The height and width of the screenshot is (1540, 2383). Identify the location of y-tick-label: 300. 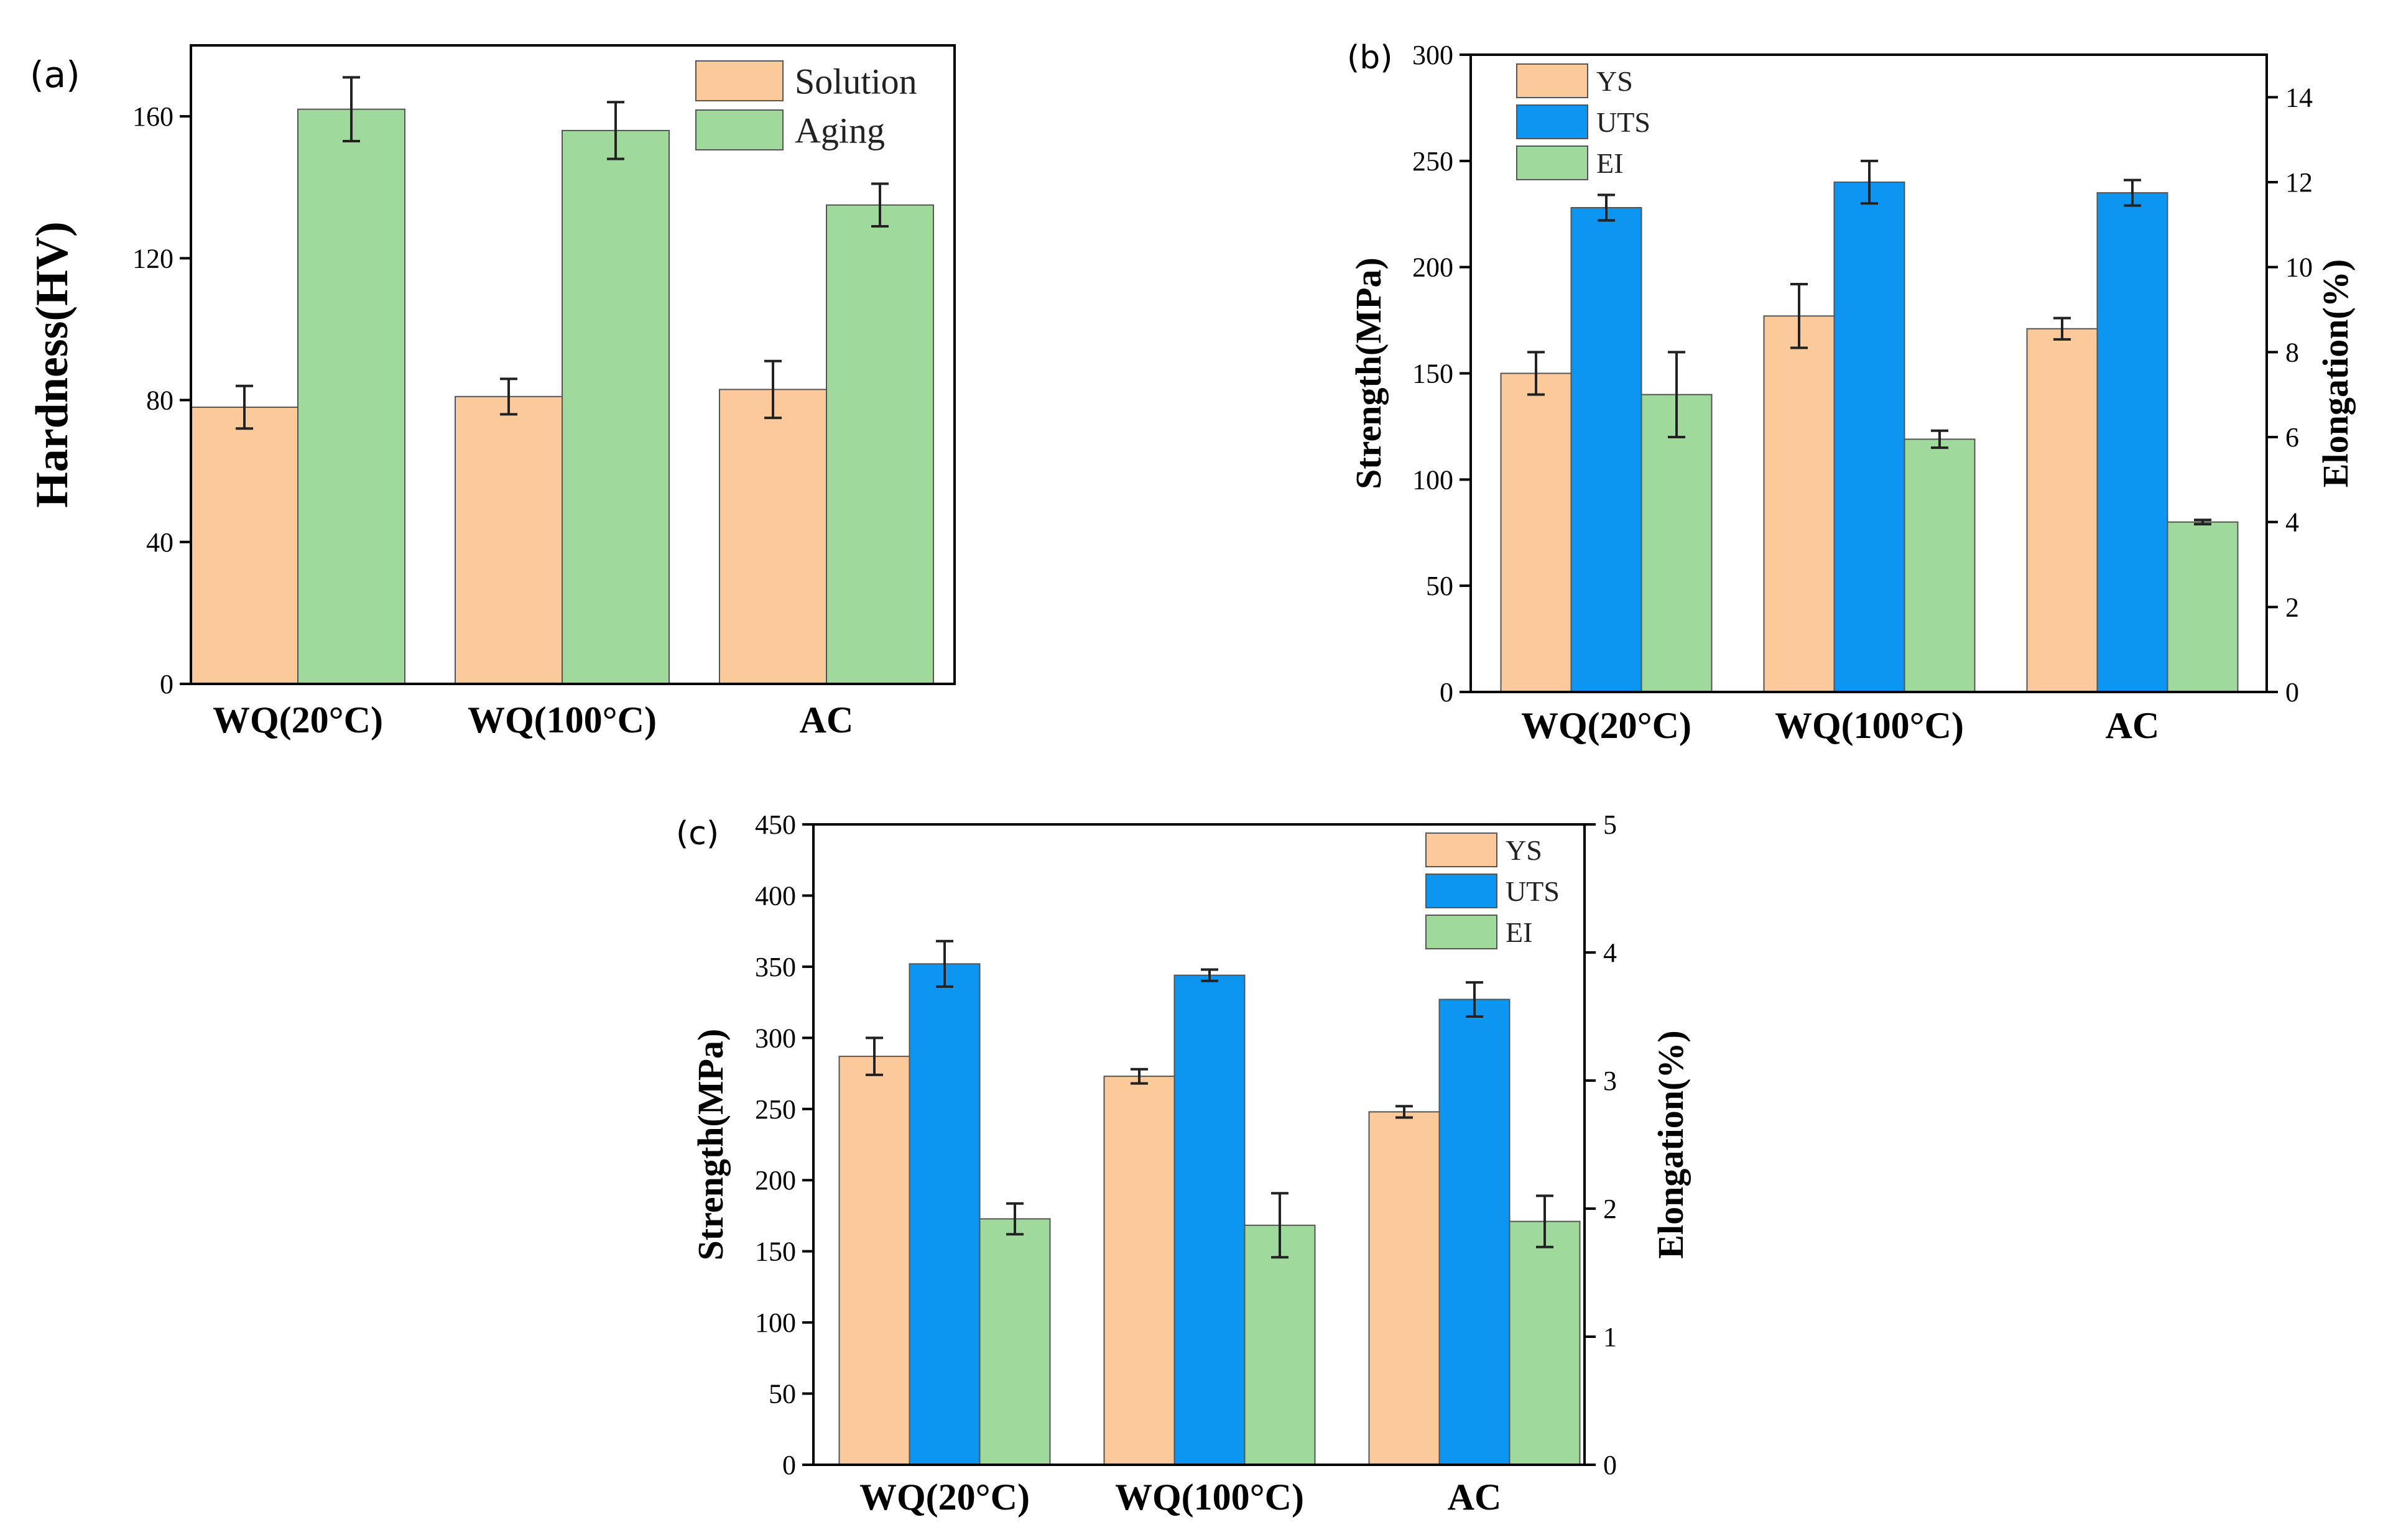
(775, 1038).